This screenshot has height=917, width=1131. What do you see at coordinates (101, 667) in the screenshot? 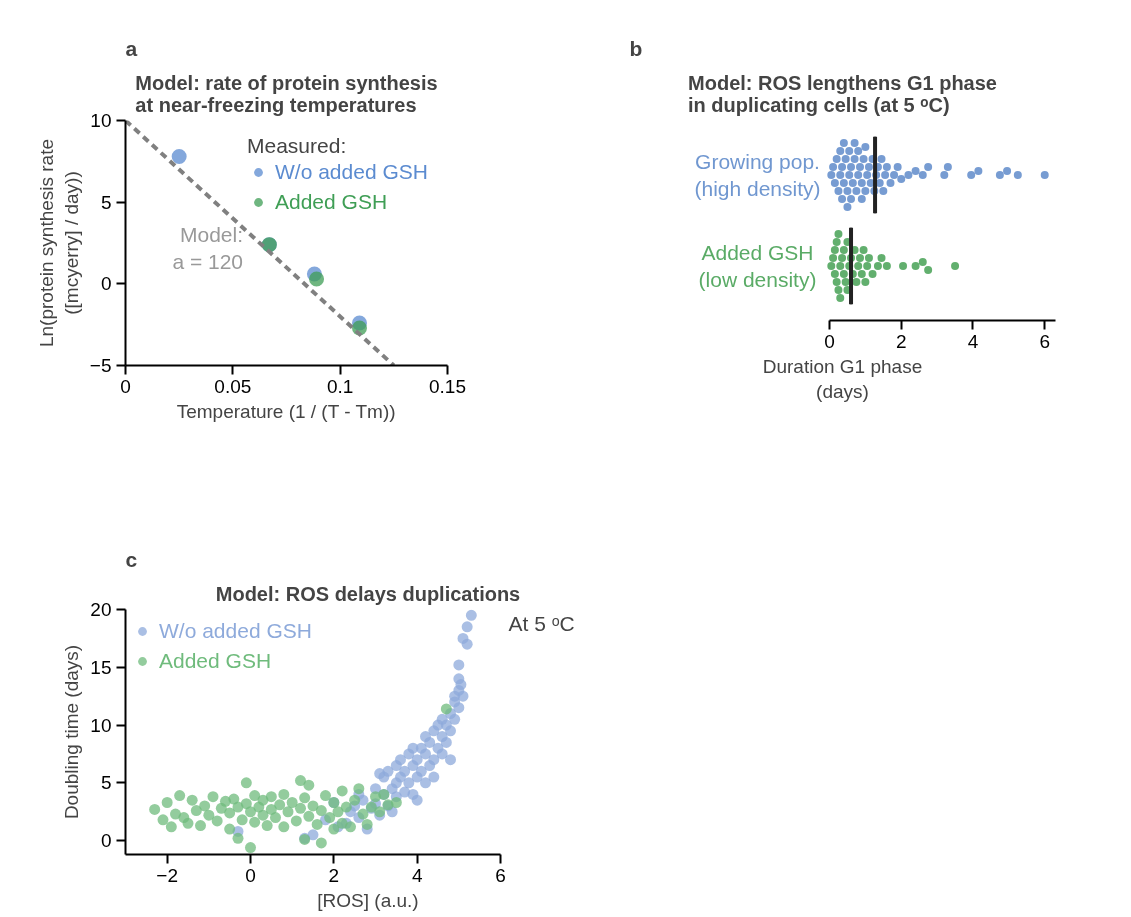
I see `y-tick-label: 15` at bounding box center [101, 667].